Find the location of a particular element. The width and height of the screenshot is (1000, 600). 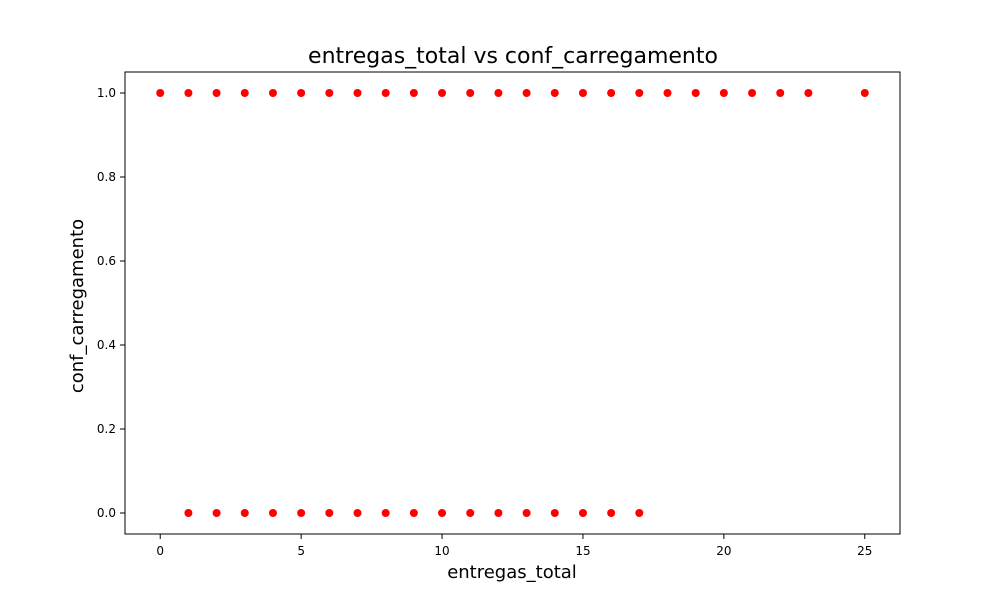

x-tick-label: 25 is located at coordinates (864, 551).